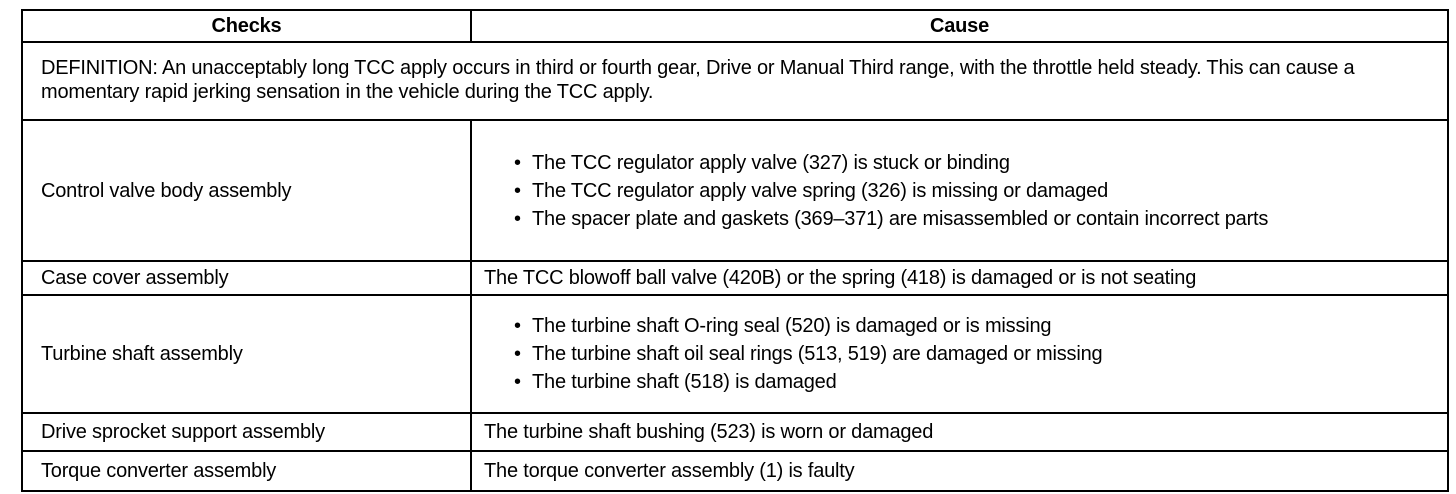  Describe the element at coordinates (246, 278) in the screenshot. I see `check-cell: Case cover assembly` at that location.